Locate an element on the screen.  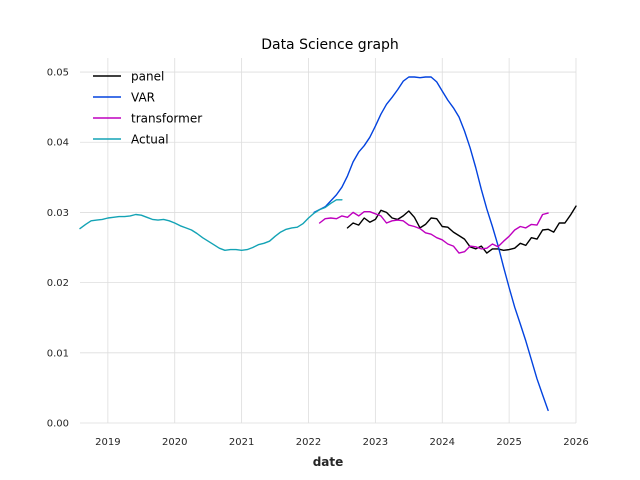
legend-label-transformer: transformer is located at coordinates (166, 119).